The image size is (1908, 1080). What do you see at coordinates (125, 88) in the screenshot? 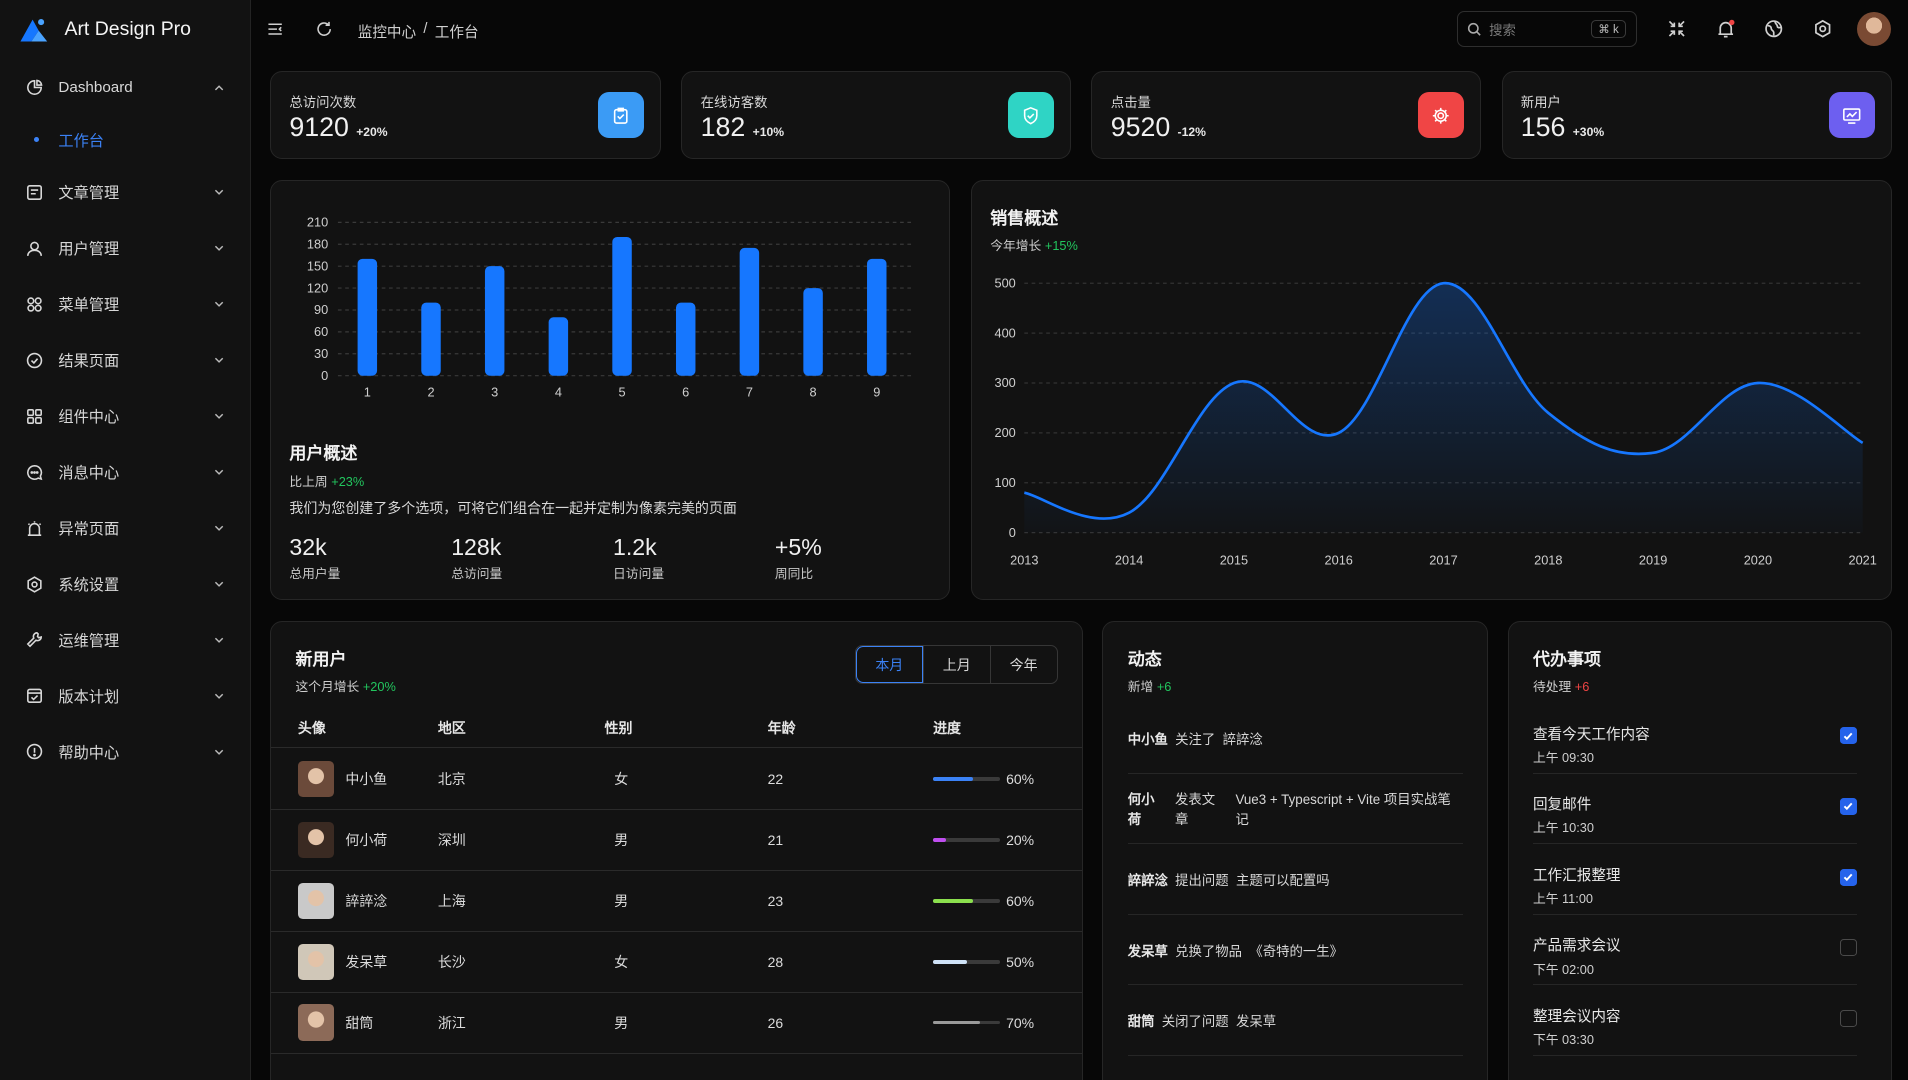
I see `sidebar-item-dashboard: Dashboard` at bounding box center [125, 88].